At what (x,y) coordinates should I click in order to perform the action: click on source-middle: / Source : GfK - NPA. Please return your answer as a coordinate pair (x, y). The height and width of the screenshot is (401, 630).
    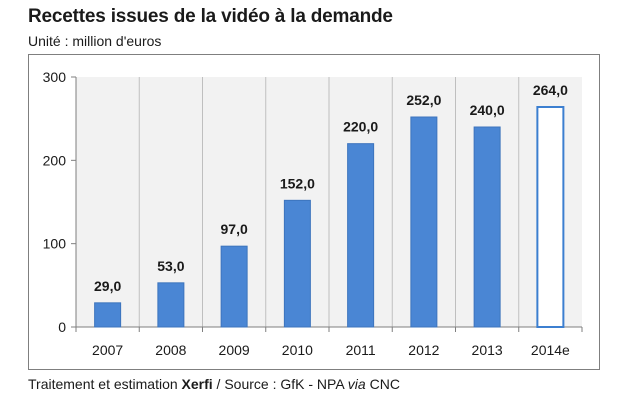
    Looking at the image, I should click on (280, 384).